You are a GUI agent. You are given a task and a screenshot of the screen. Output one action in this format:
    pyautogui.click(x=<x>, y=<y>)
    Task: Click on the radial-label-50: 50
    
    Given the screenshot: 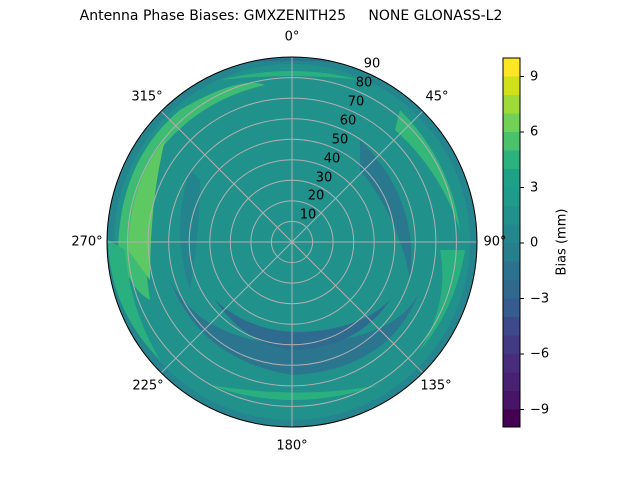 What is the action you would take?
    pyautogui.click(x=340, y=140)
    